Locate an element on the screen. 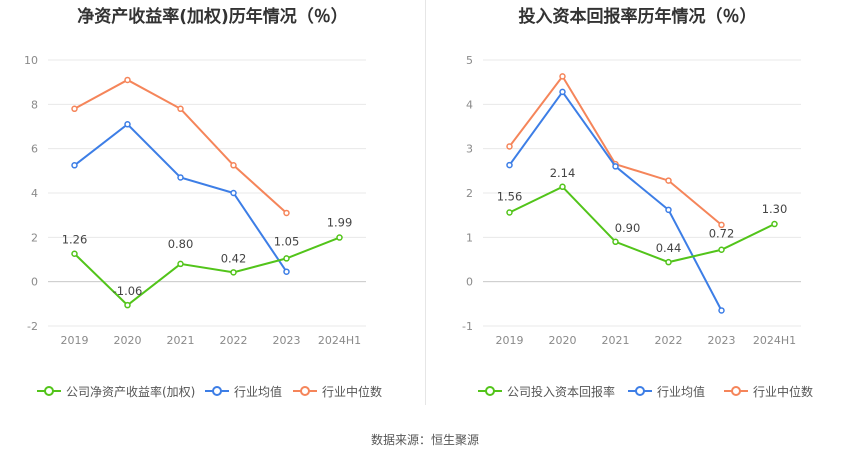 Image resolution: width=850 pixels, height=459 pixels. roe-y-tick-label: -2 is located at coordinates (32, 326).